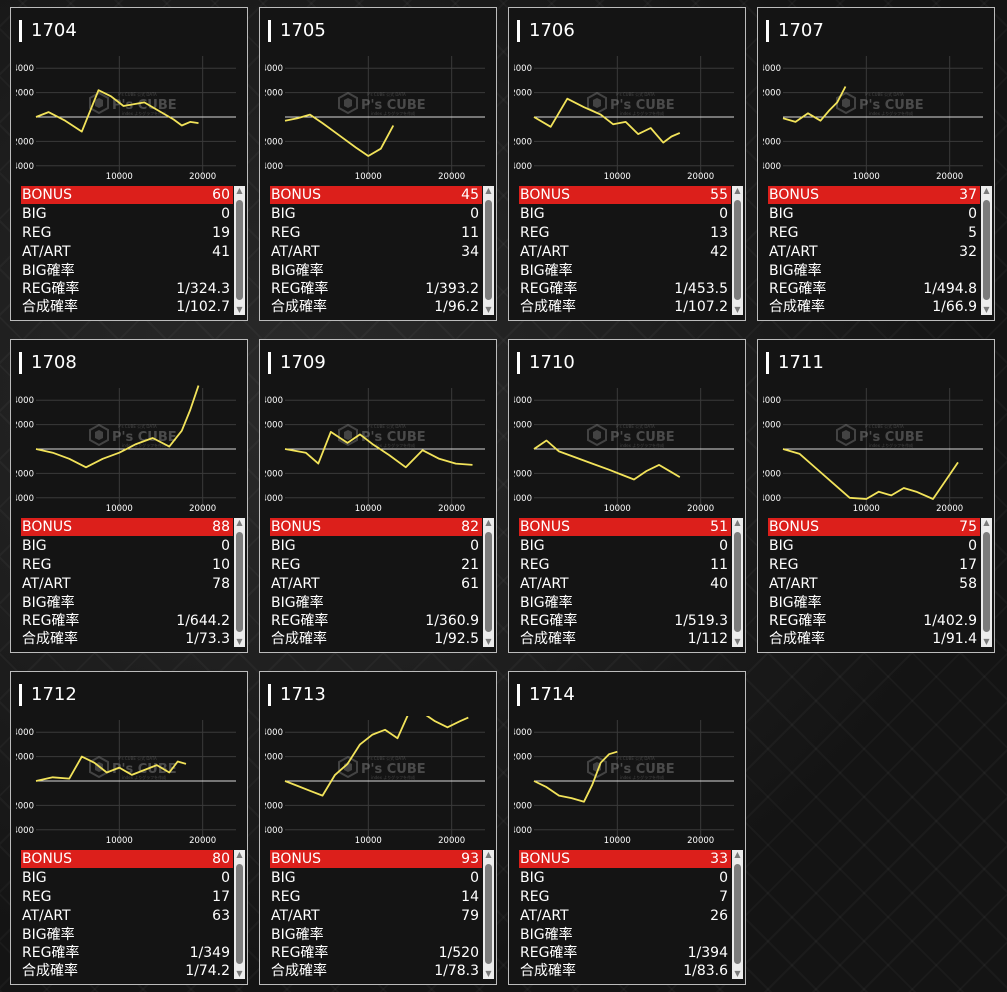 The height and width of the screenshot is (992, 1007). Describe the element at coordinates (719, 859) in the screenshot. I see `stat-value: 33` at that location.